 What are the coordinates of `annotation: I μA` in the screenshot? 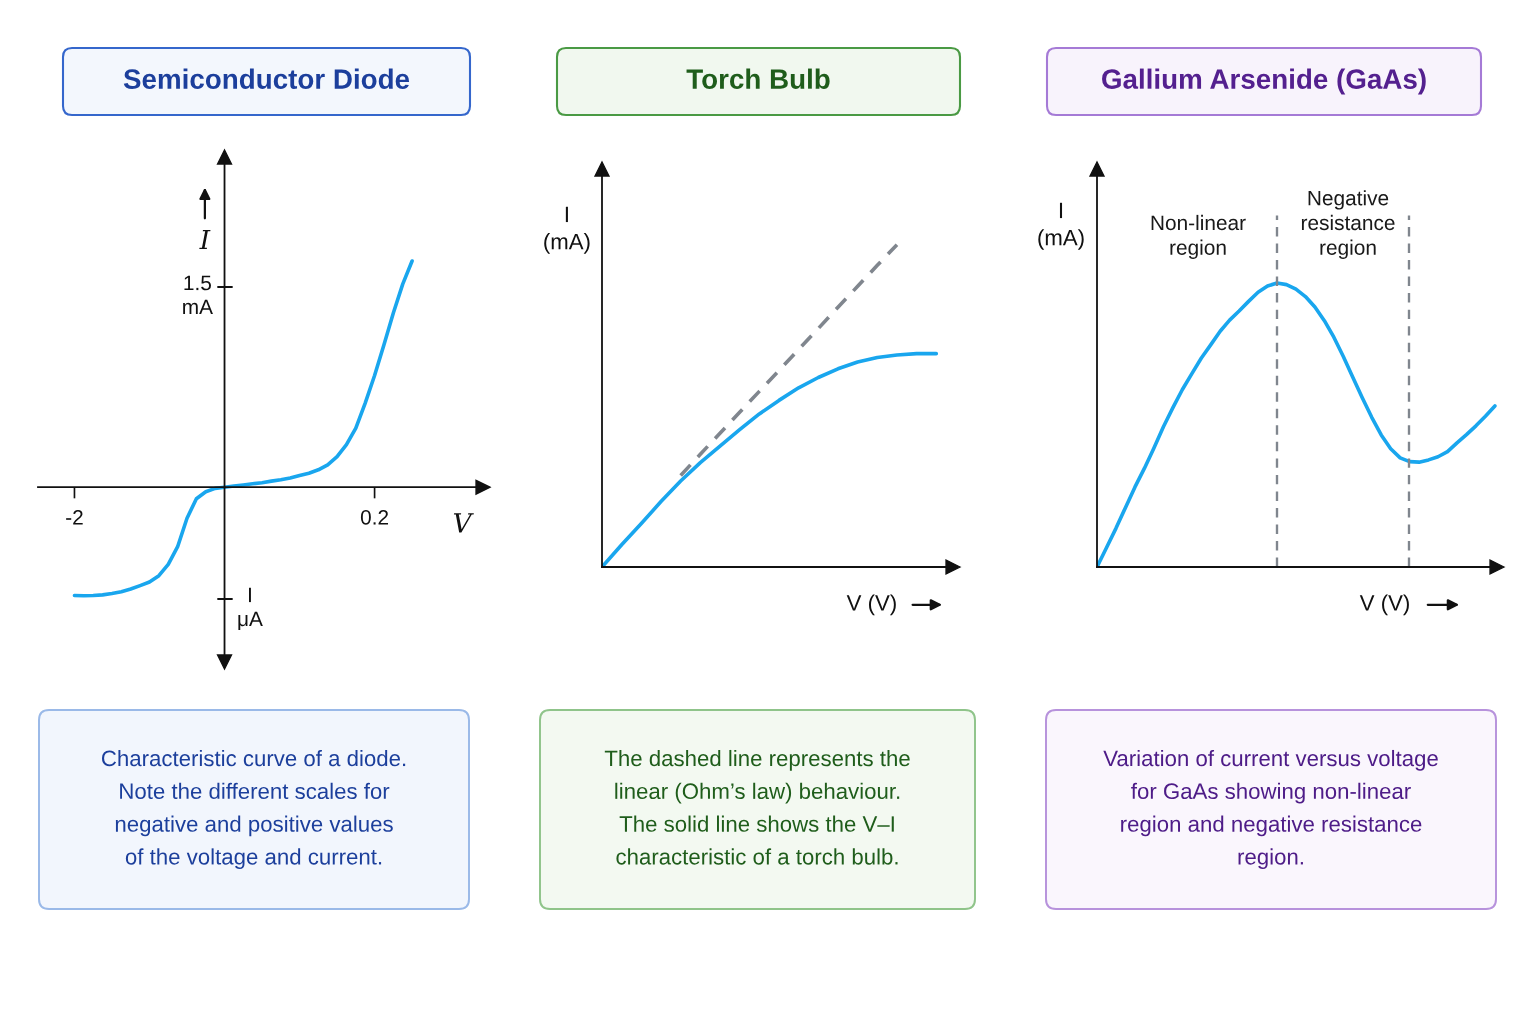 It's located at (250, 609).